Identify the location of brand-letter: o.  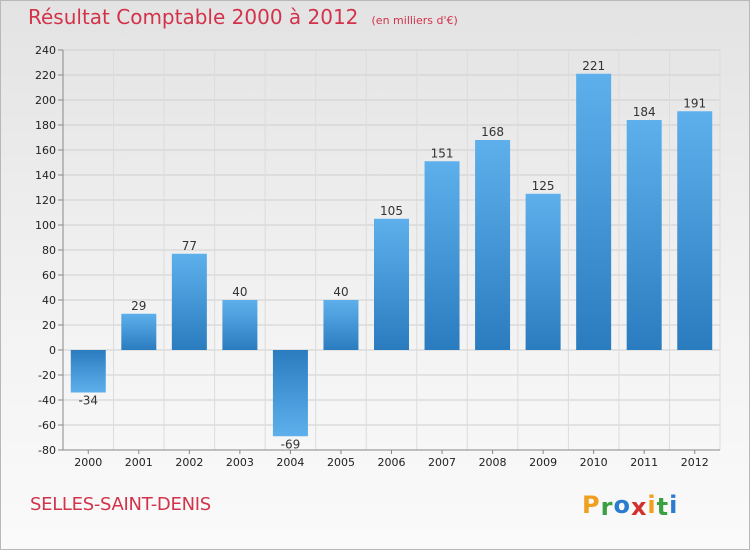
(622, 505).